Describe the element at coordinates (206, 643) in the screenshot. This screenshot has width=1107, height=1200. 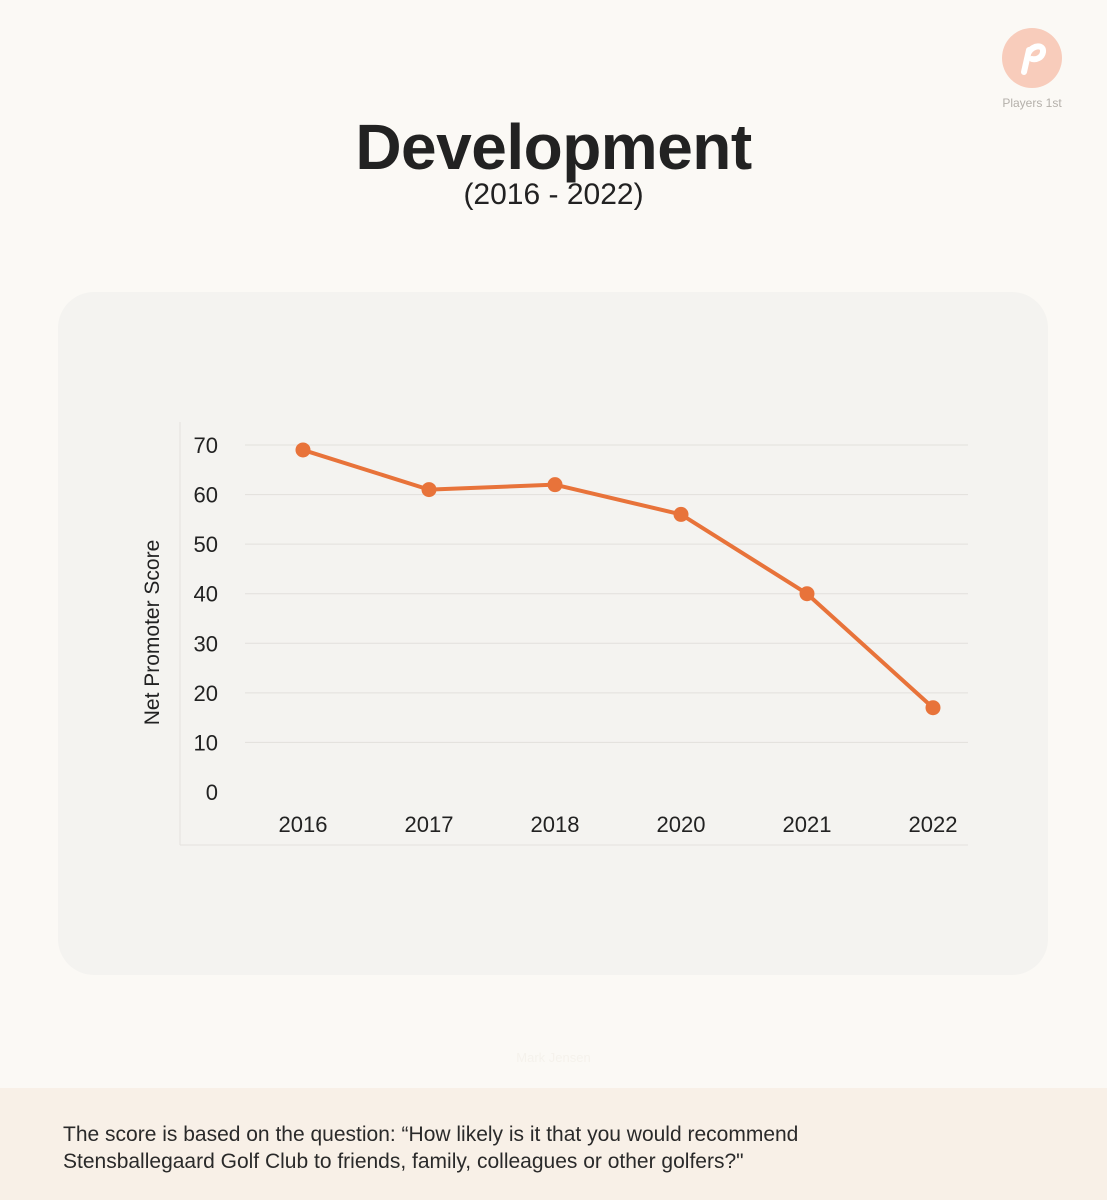
I see `y-tick-label: 30` at that location.